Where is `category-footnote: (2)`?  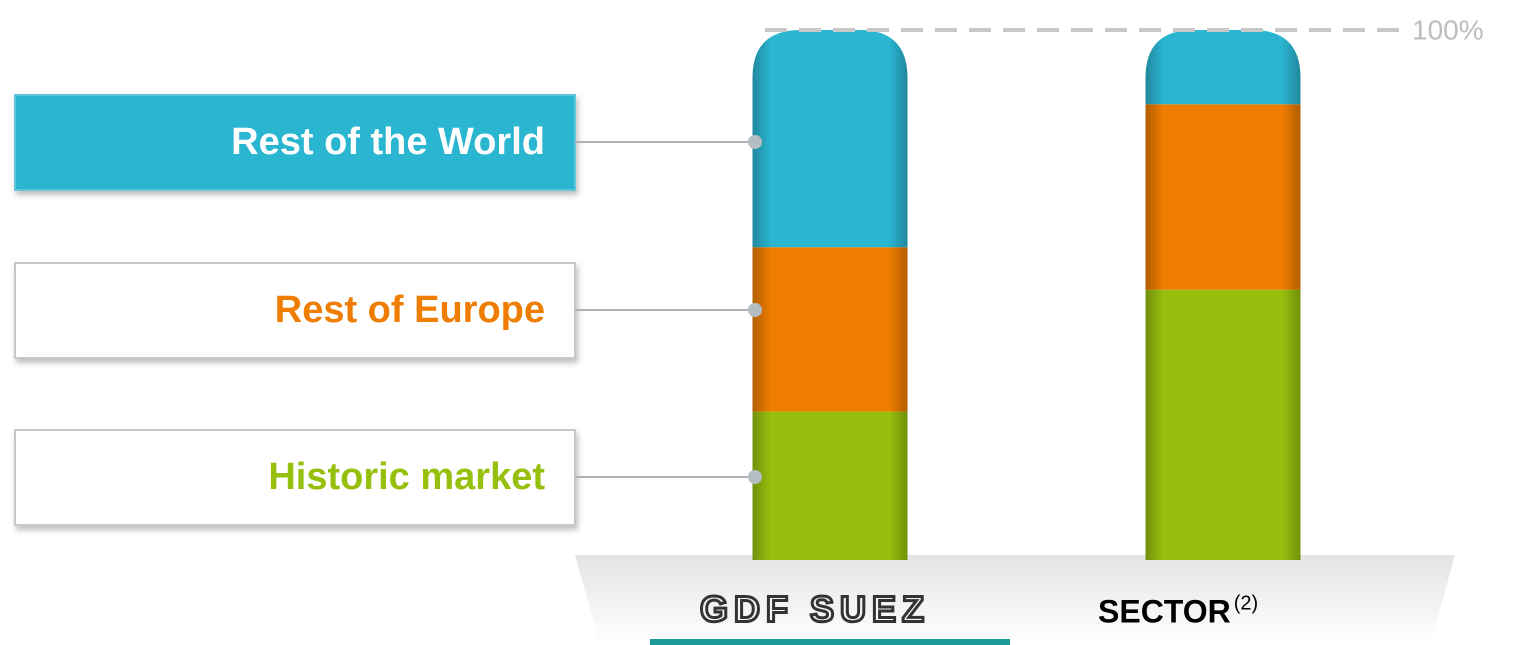
category-footnote: (2) is located at coordinates (1246, 603).